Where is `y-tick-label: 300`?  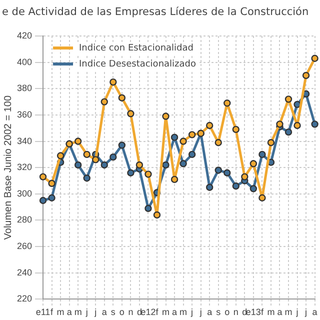 y-tick-label: 300 is located at coordinates (24, 193).